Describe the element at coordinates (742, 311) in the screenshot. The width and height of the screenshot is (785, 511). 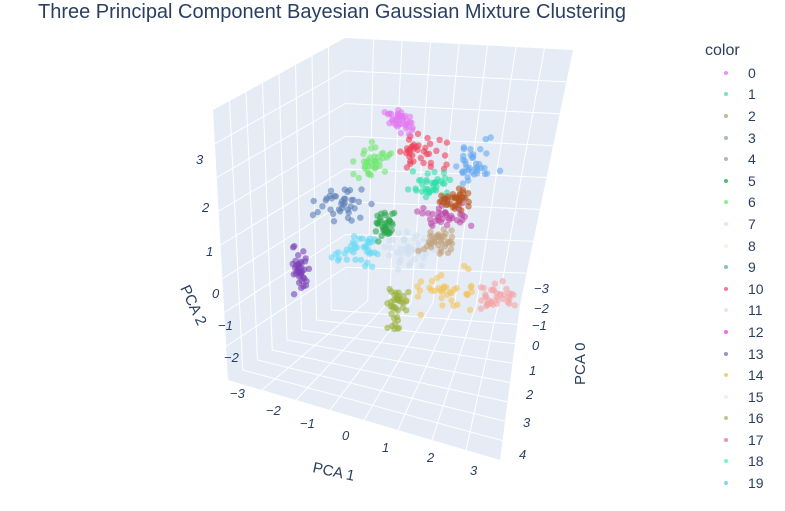
I see `legend-item-11: 11` at that location.